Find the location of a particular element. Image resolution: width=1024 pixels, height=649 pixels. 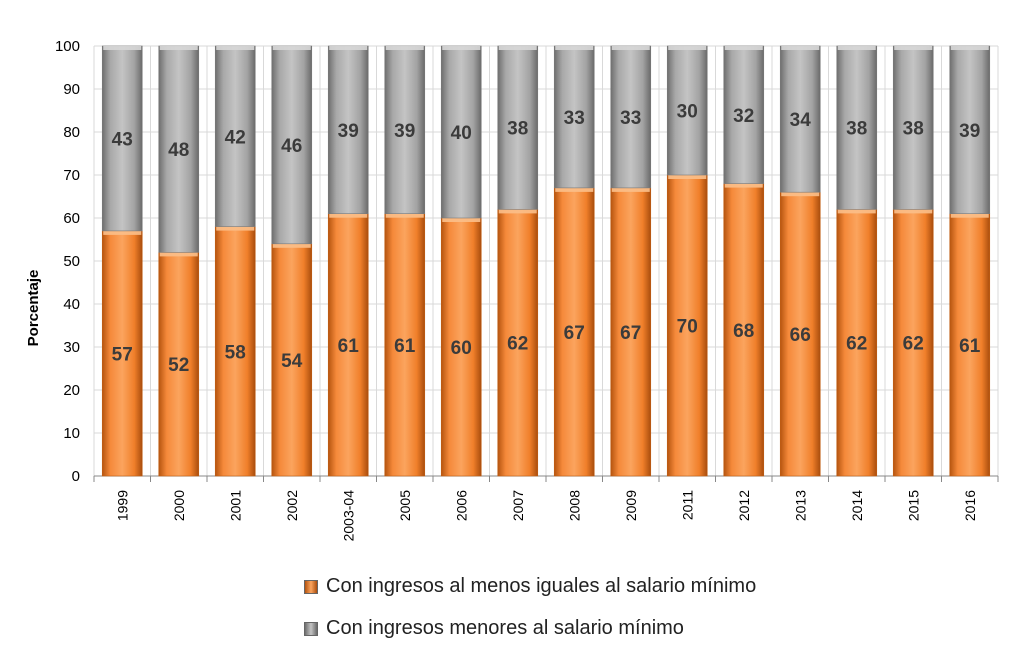

x-tick-label: 2016 is located at coordinates (970, 505).